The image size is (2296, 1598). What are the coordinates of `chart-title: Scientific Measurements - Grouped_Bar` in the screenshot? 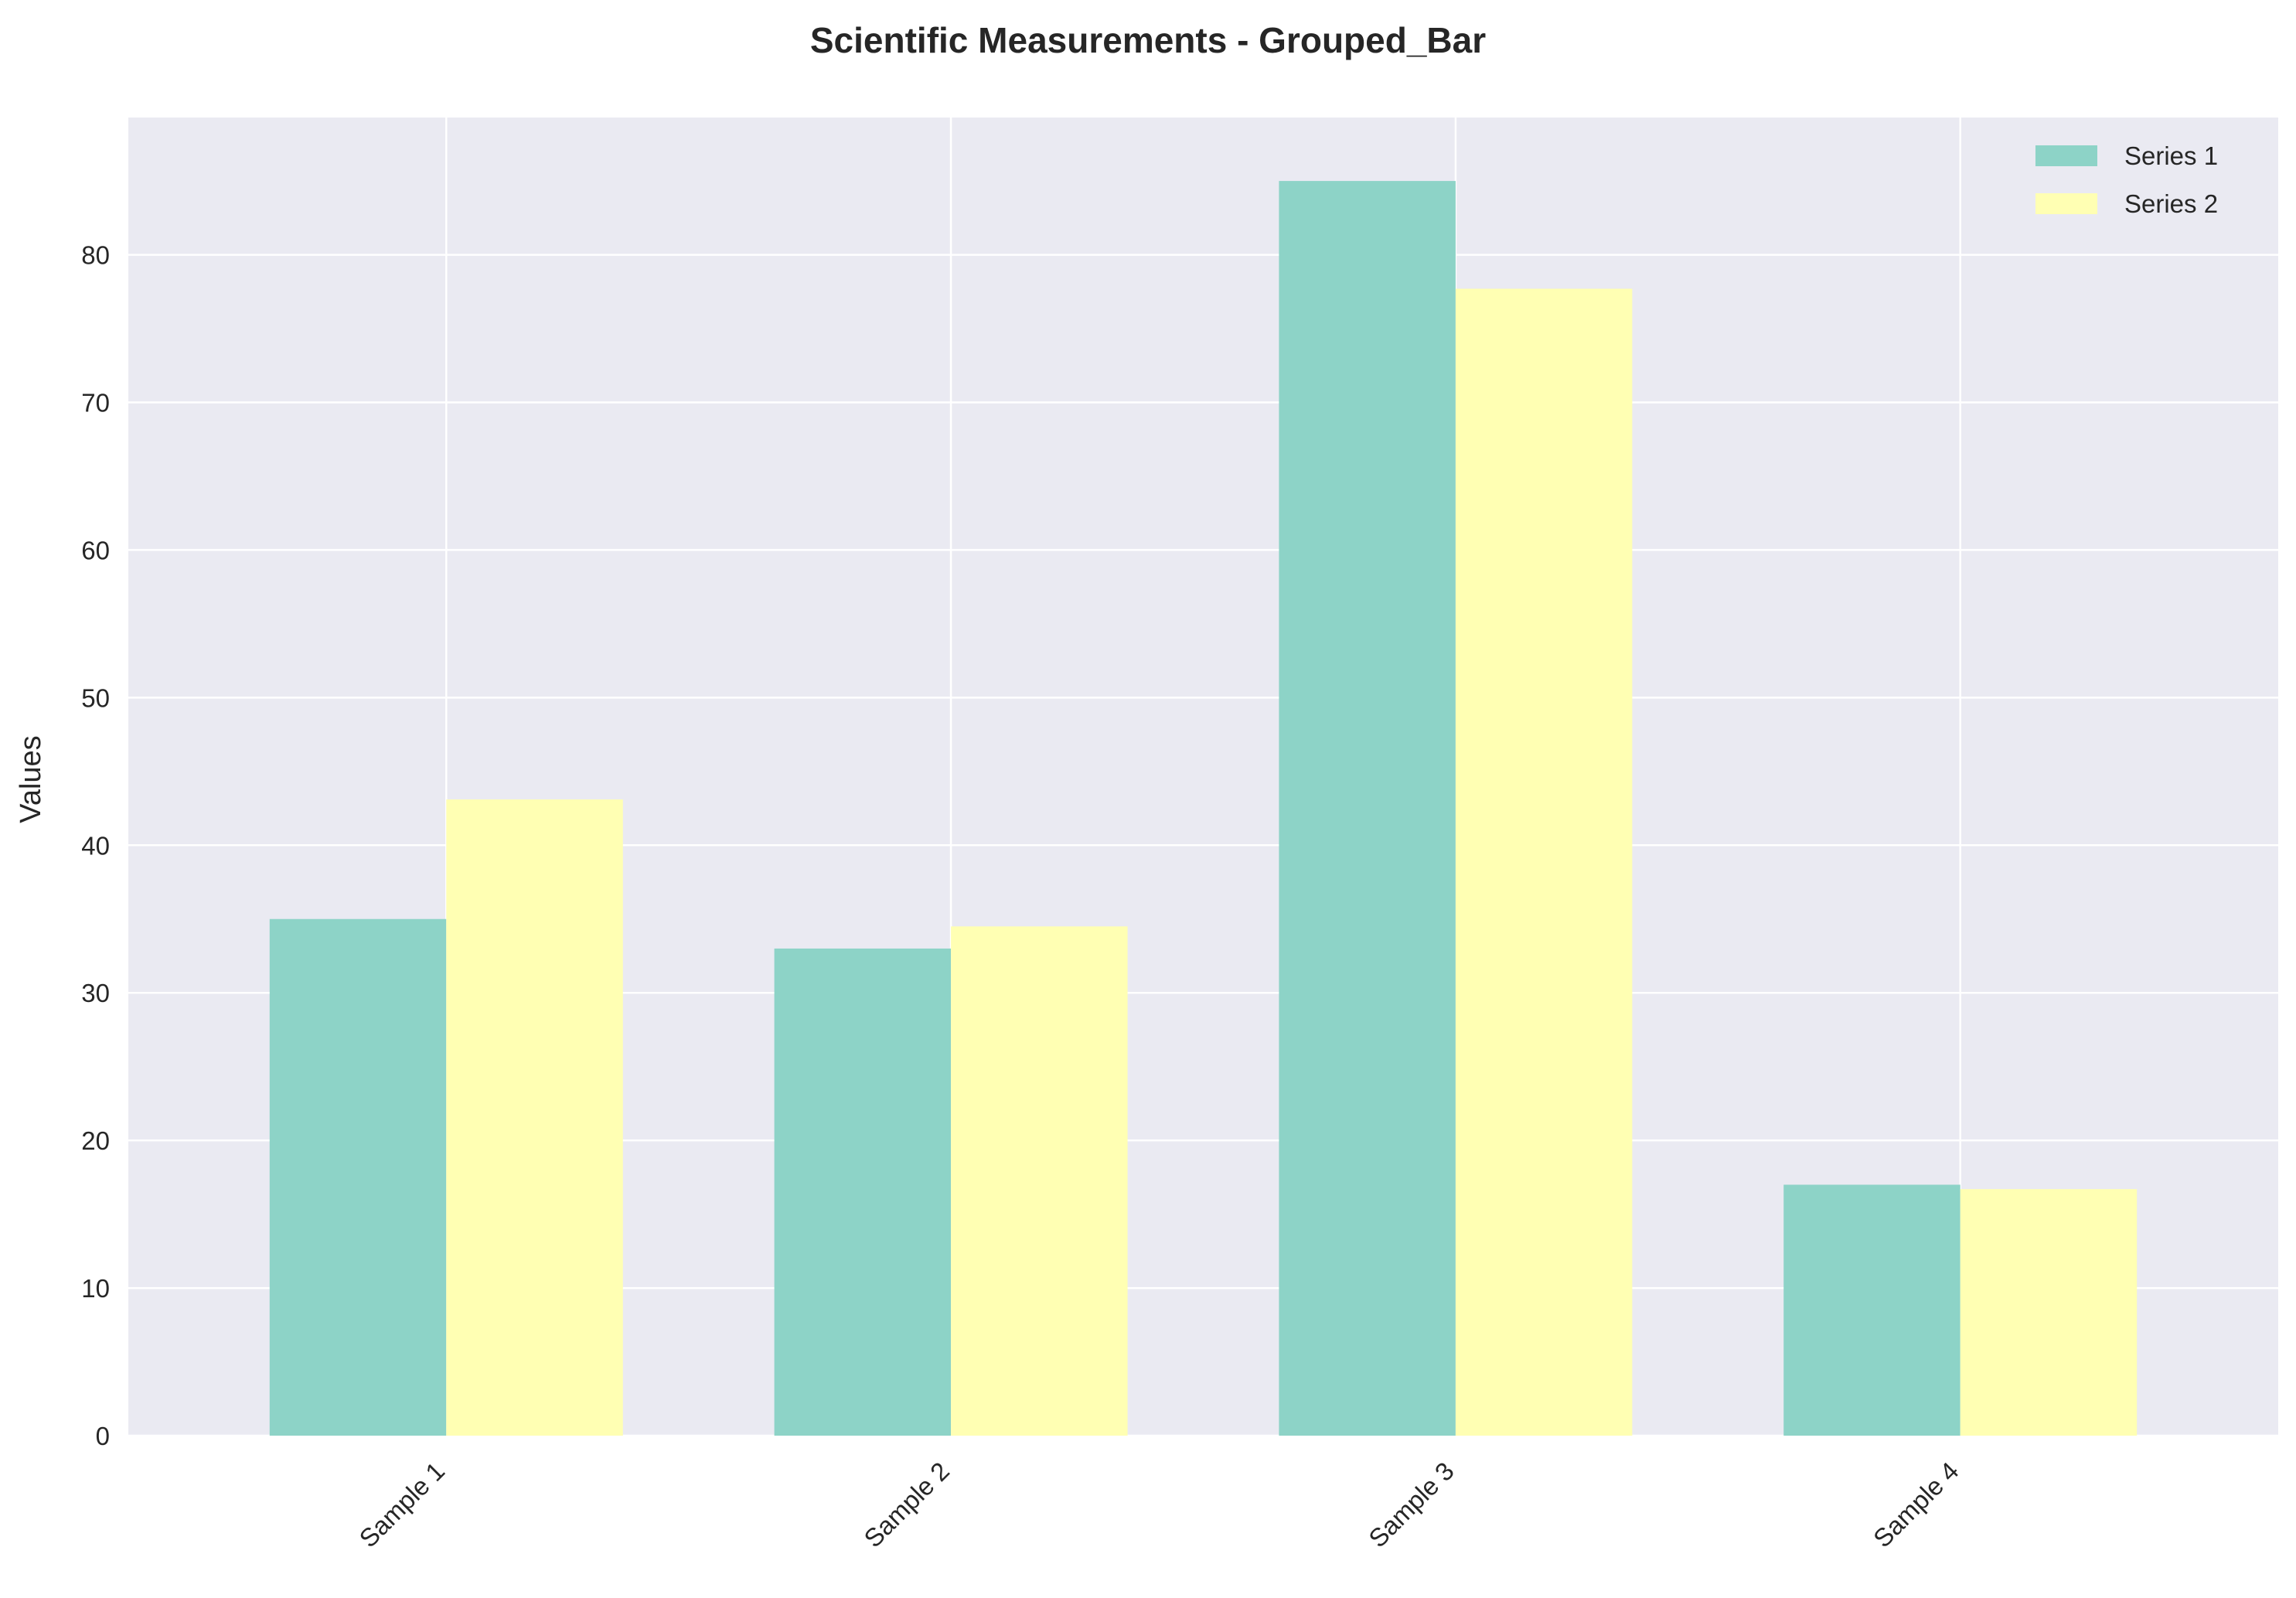 It's located at (1148, 40).